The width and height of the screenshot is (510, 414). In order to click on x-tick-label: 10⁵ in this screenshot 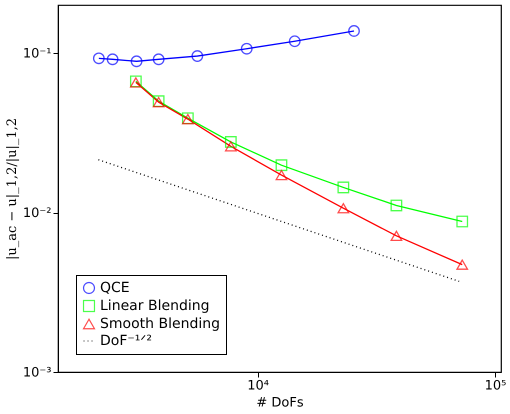, I will do `click(495, 386)`.